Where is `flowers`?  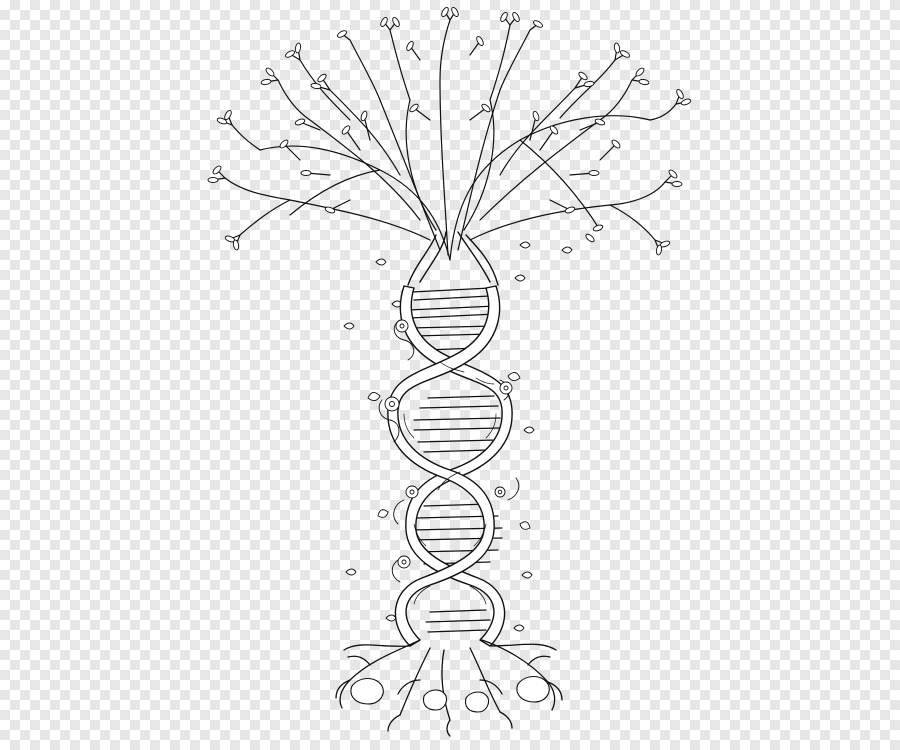 flowers is located at coordinates (449, 444).